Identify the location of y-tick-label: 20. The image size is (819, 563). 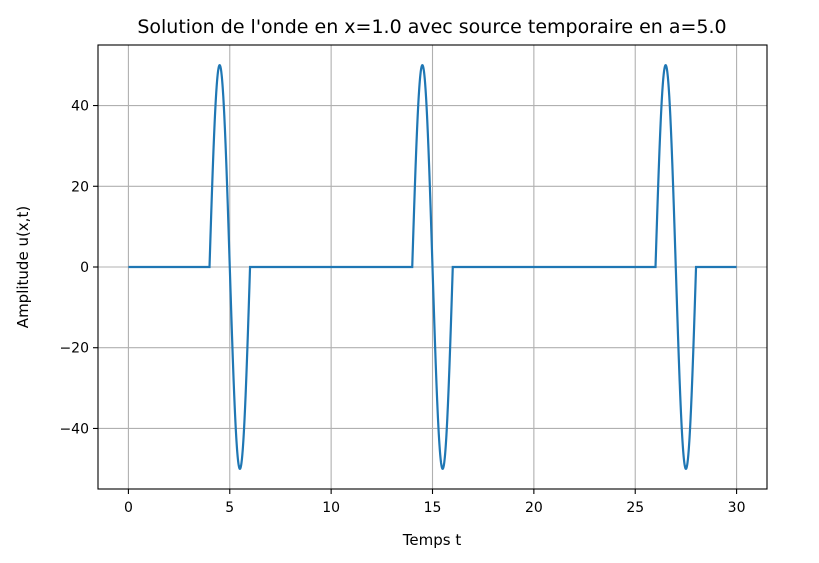
(80, 187).